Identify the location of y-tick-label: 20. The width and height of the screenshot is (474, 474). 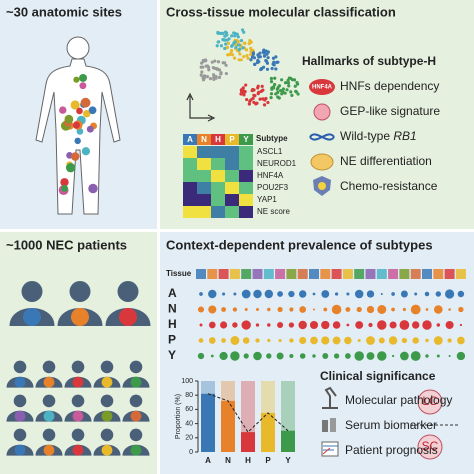
(189, 438).